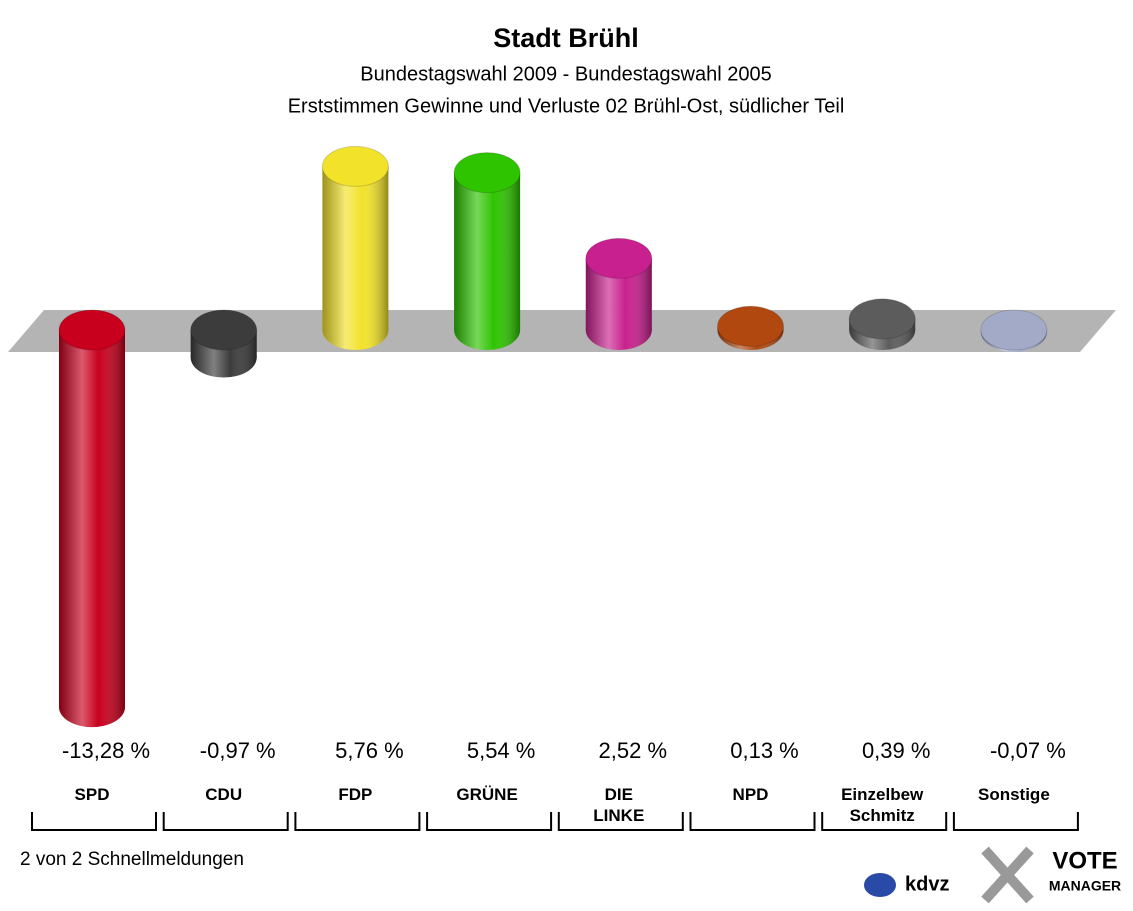  Describe the element at coordinates (562, 331) in the screenshot. I see `platform` at that location.